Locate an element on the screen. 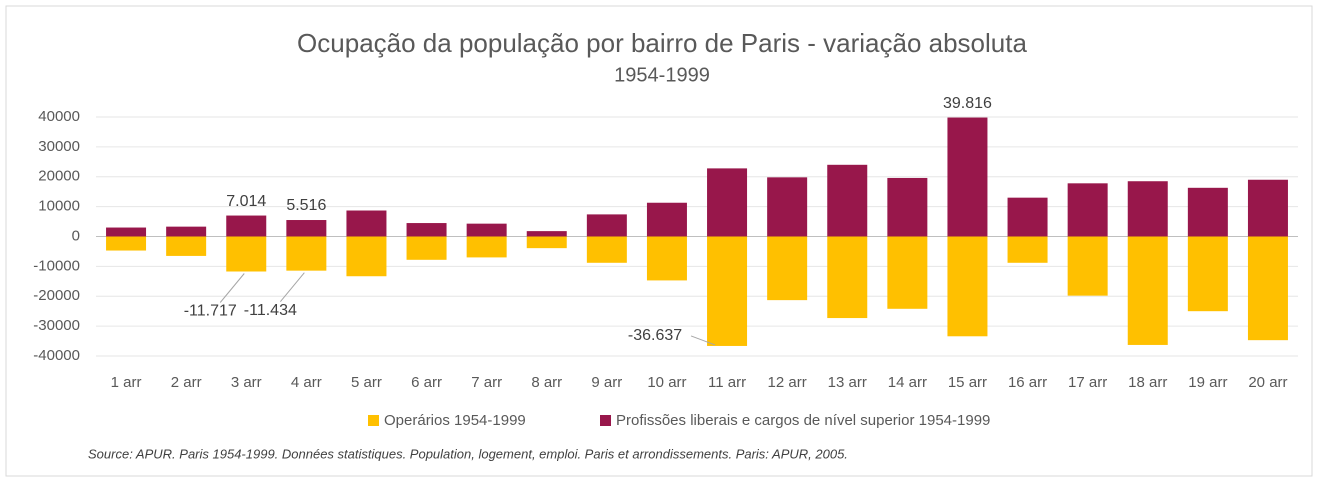 Image resolution: width=1325 pixels, height=479 pixels. x-tick-label: 9 arr is located at coordinates (606, 382).